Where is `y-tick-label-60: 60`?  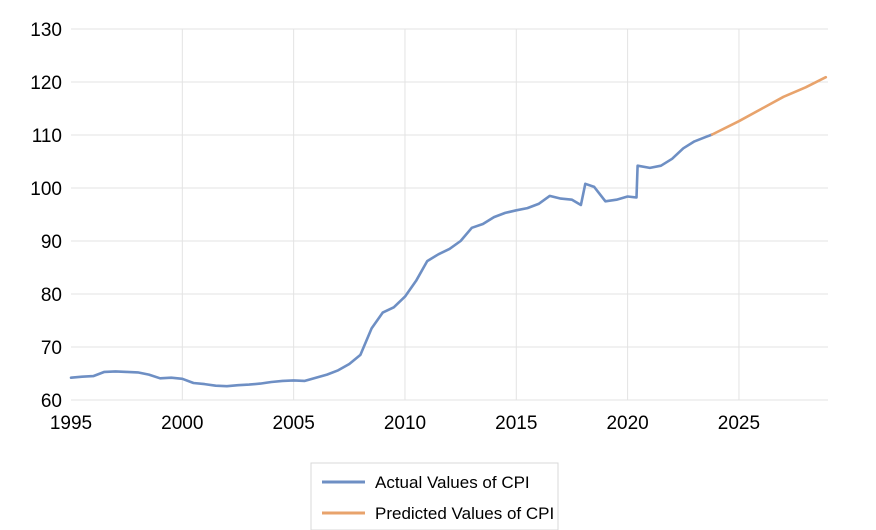 y-tick-label-60: 60 is located at coordinates (51, 401).